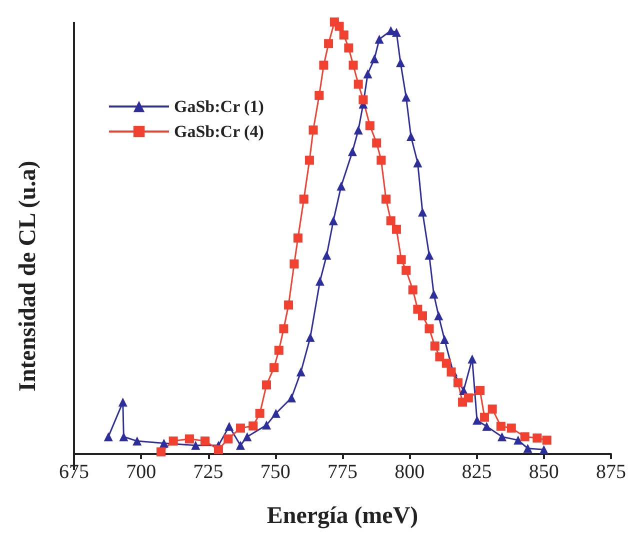 The height and width of the screenshot is (551, 637). What do you see at coordinates (141, 472) in the screenshot?
I see `x-tick-label: 700` at bounding box center [141, 472].